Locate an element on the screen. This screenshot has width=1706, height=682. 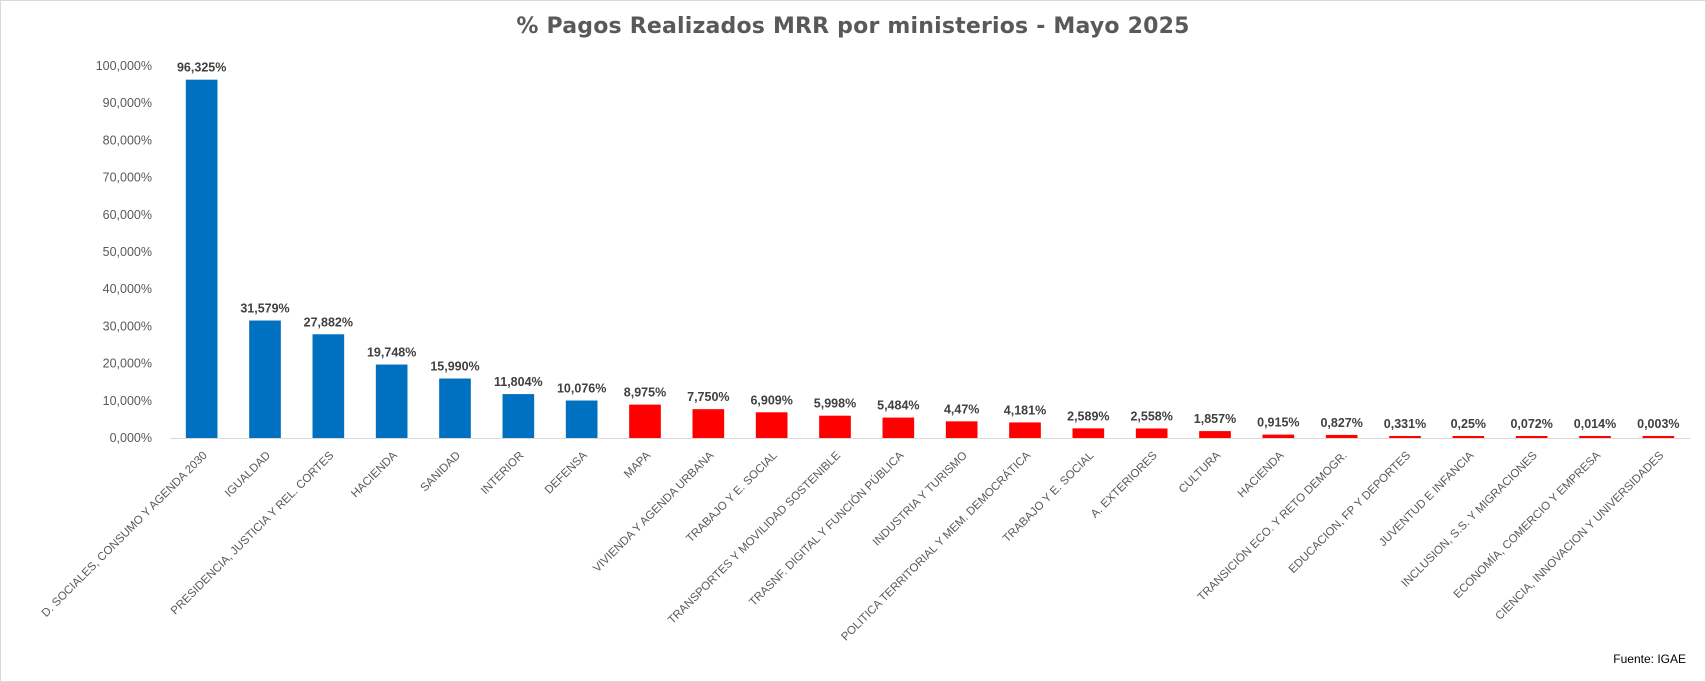
y-tick-label: 80,000% is located at coordinates (127, 140).